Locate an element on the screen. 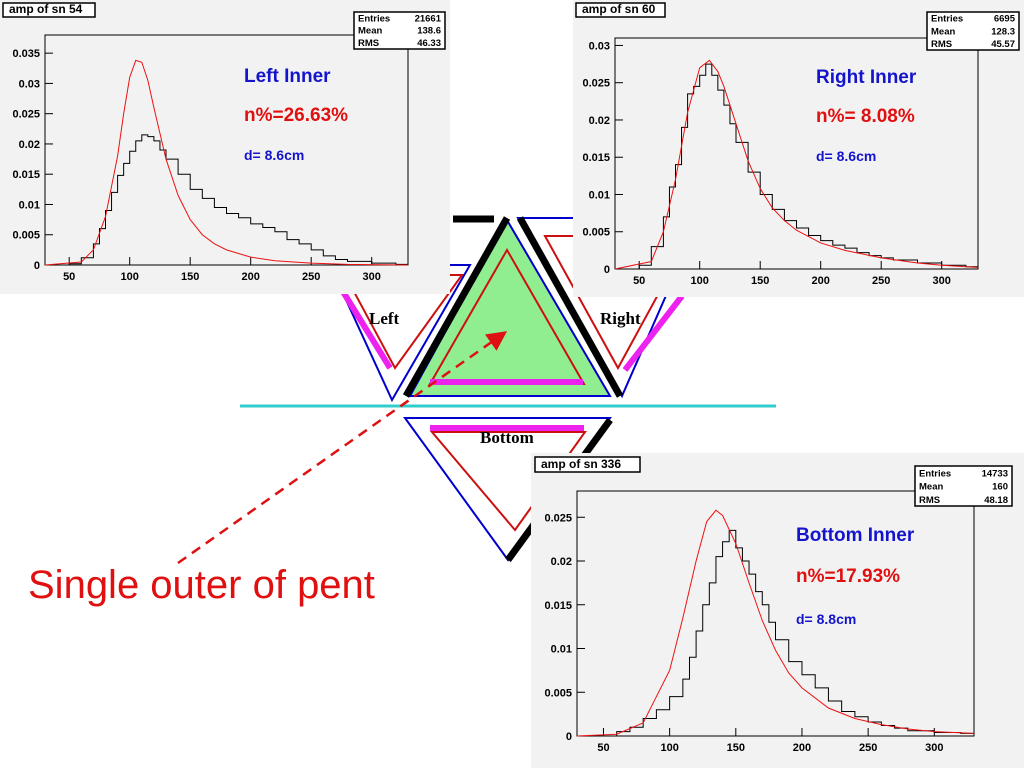 Image resolution: width=1024 pixels, height=768 pixels. npercent-label: n%=26.63% is located at coordinates (296, 115).